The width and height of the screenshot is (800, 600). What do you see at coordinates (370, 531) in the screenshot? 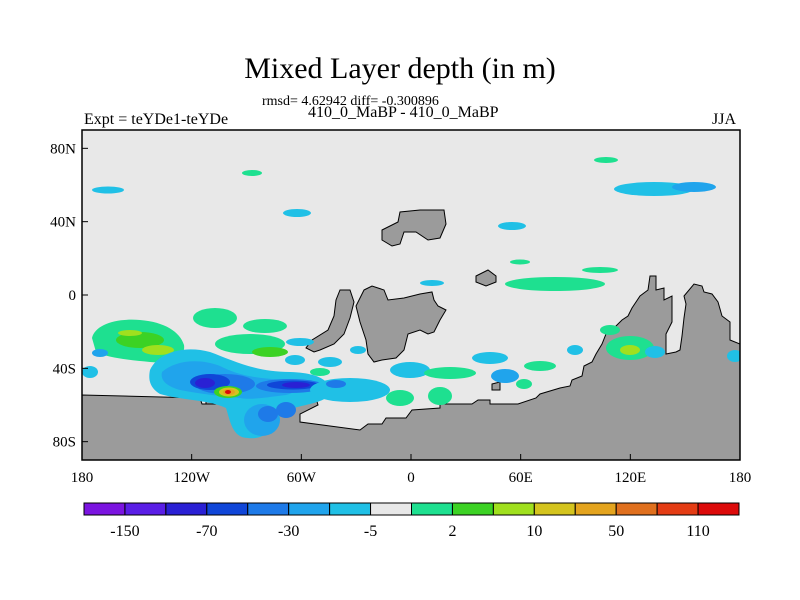
I see `colorbar-label: -5` at bounding box center [370, 531].